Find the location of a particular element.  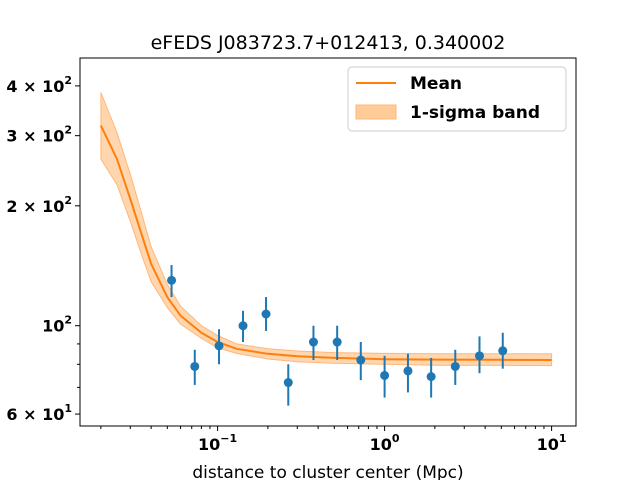

chart-title: eFEDS J083723.7+012413, 0.340002 is located at coordinates (328, 43).